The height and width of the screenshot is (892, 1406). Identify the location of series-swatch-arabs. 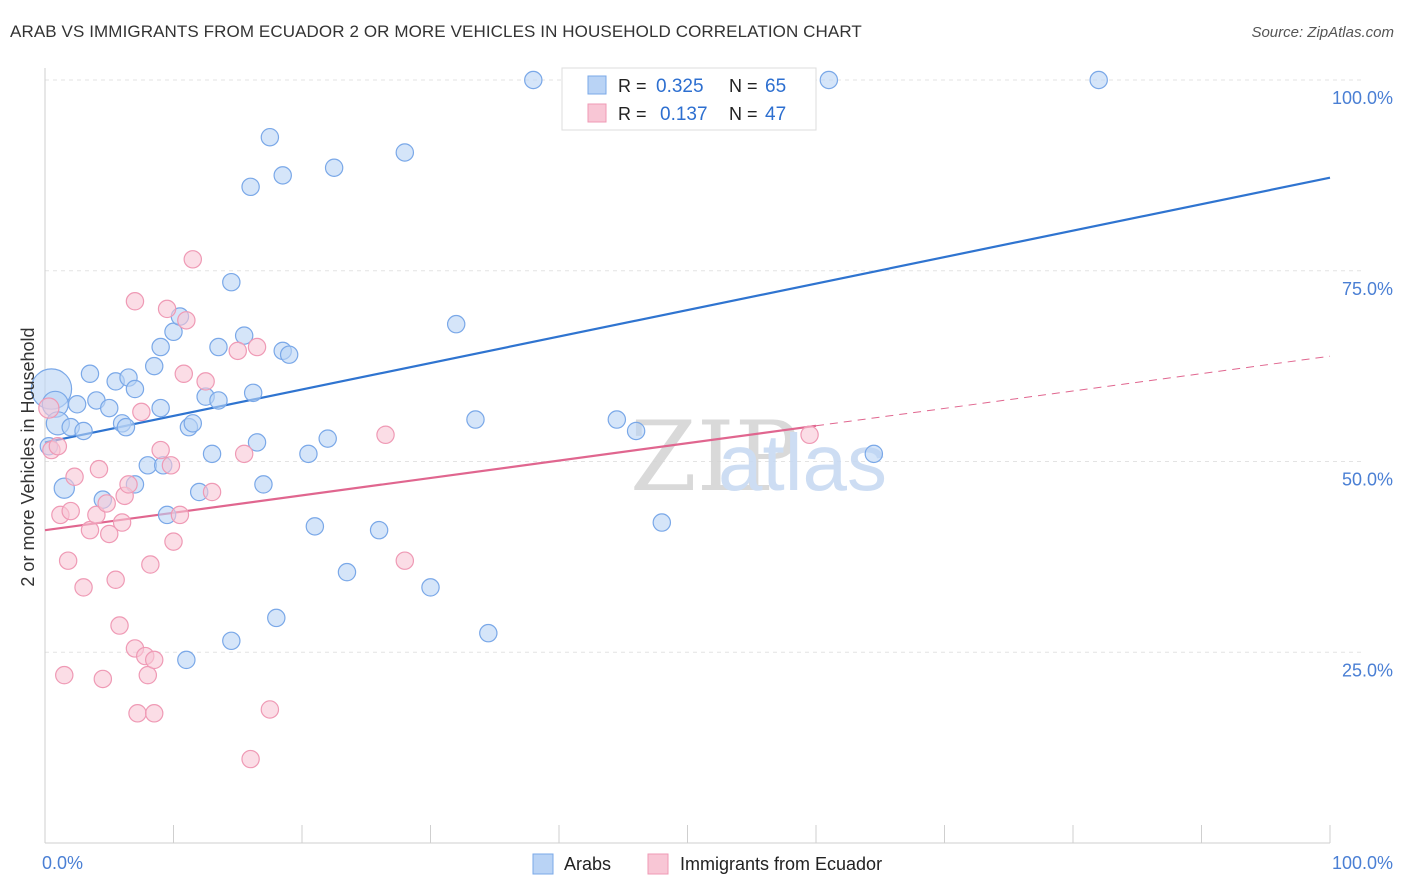
(543, 864).